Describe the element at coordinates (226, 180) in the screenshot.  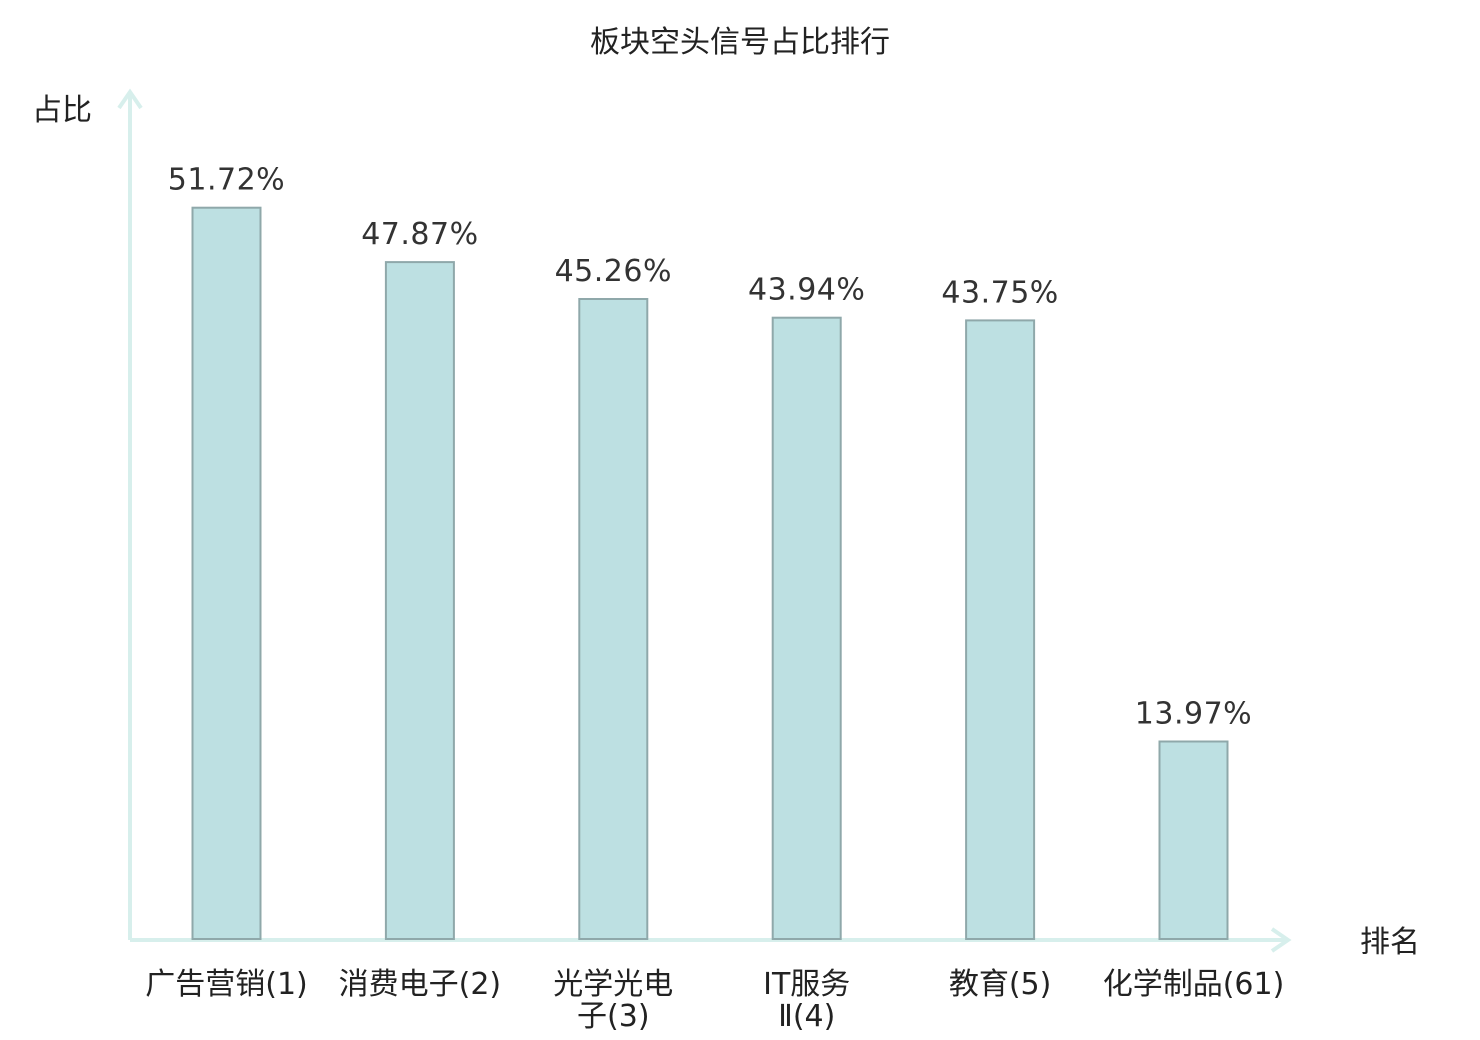
I see `value-label: 51.72%` at that location.